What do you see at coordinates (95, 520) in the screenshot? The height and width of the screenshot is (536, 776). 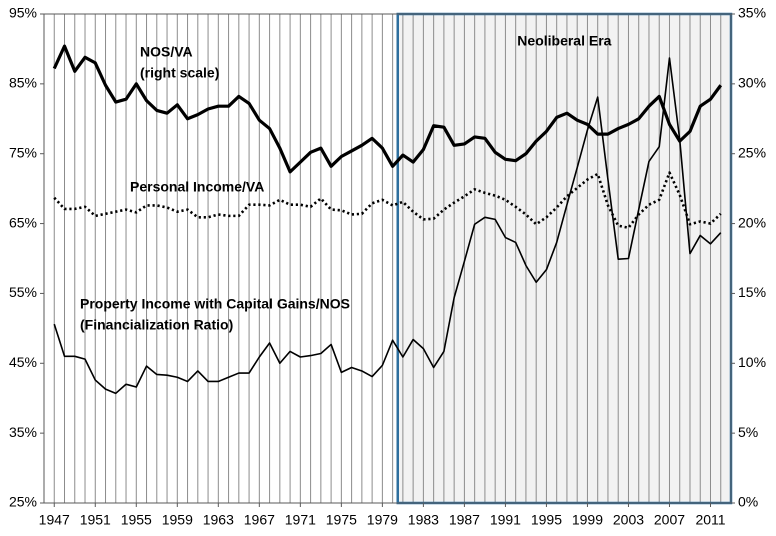 I see `x-tick-label: 1951` at bounding box center [95, 520].